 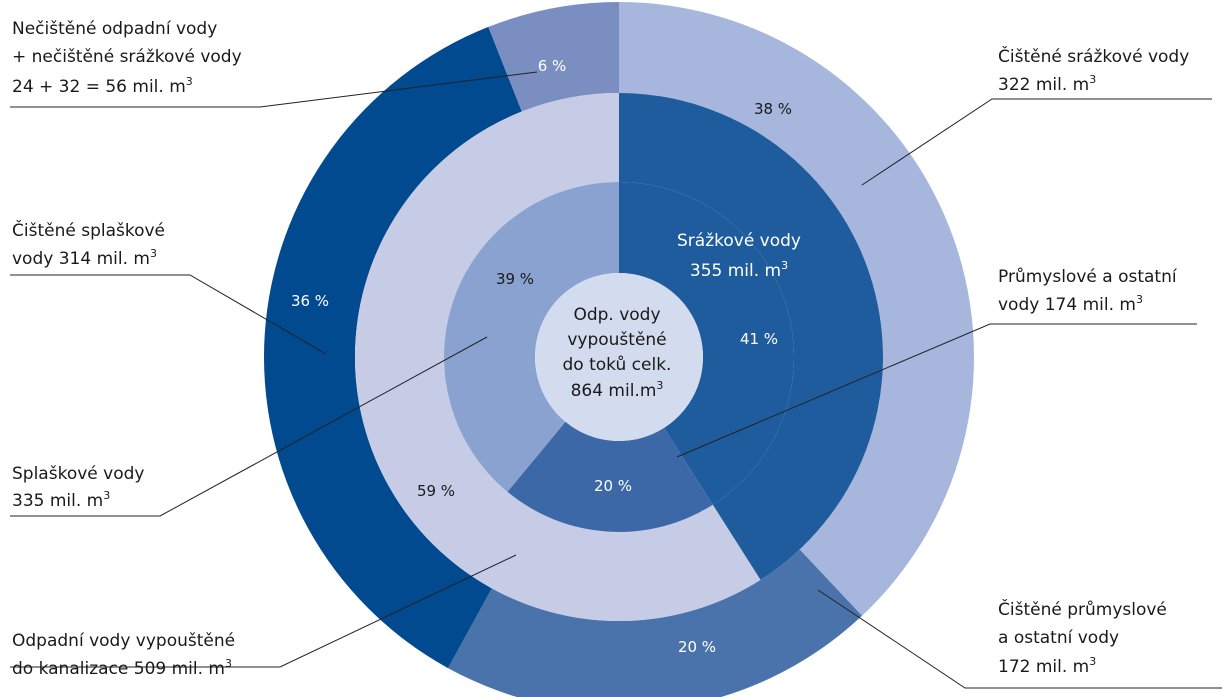 What do you see at coordinates (1047, 666) in the screenshot?
I see `ann-ciste-prumyslove-line3: 172 mil. m3` at bounding box center [1047, 666].